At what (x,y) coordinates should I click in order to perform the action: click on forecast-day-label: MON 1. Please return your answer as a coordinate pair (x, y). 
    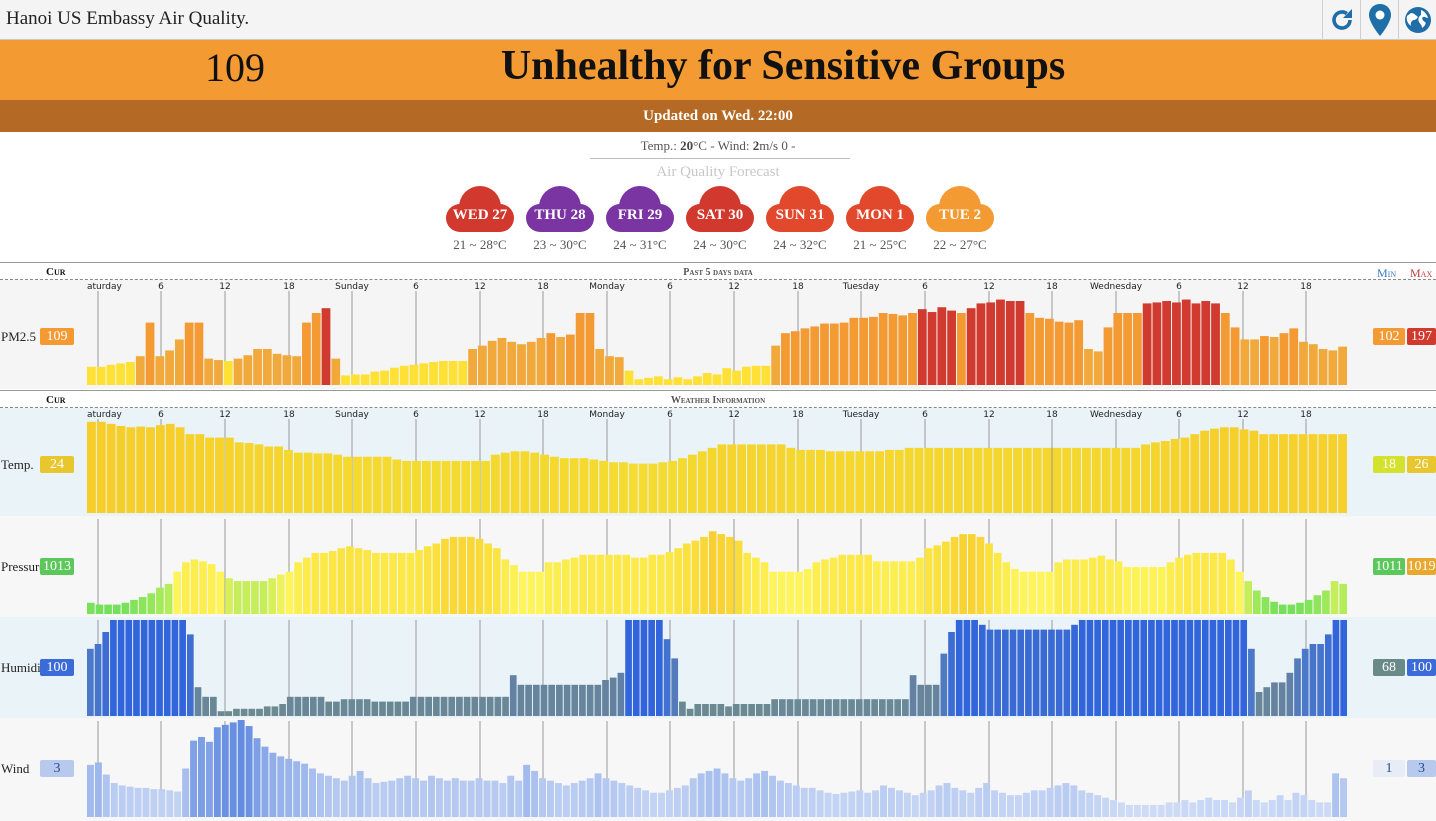
    Looking at the image, I should click on (880, 215).